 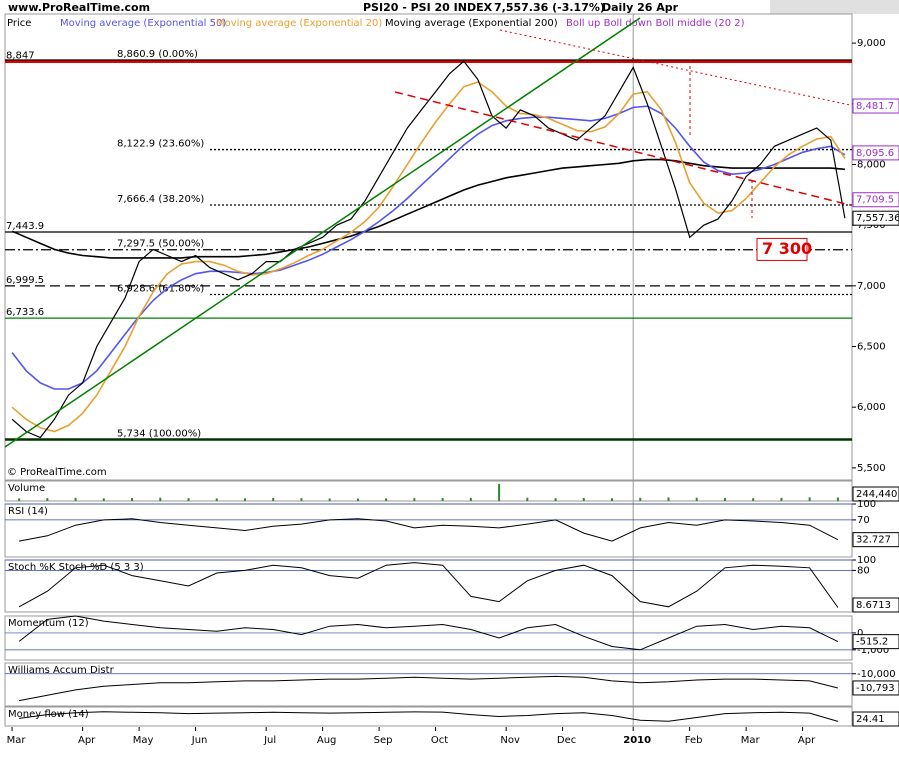 What do you see at coordinates (57, 472) in the screenshot?
I see `copyright: © ProRealTime.com` at bounding box center [57, 472].